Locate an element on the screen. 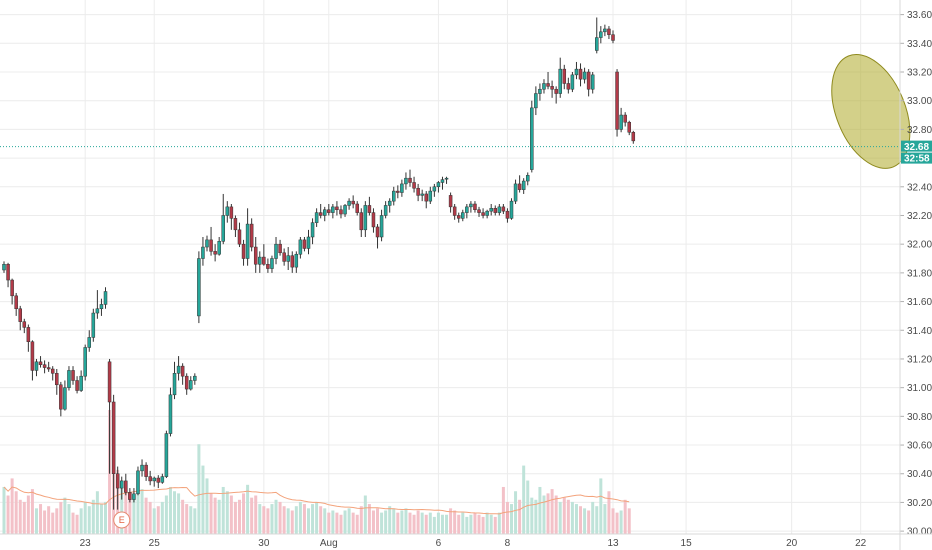 The width and height of the screenshot is (932, 550). price-tick-label: 30.40 is located at coordinates (919, 474).